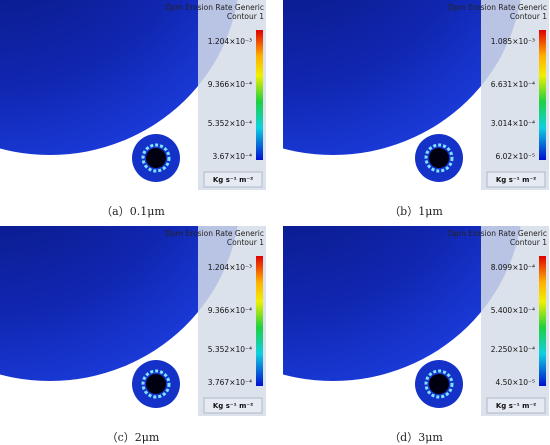 The image size is (550, 445). I want to click on legend-label: 3.767×10⁻⁴, so click(230, 382).